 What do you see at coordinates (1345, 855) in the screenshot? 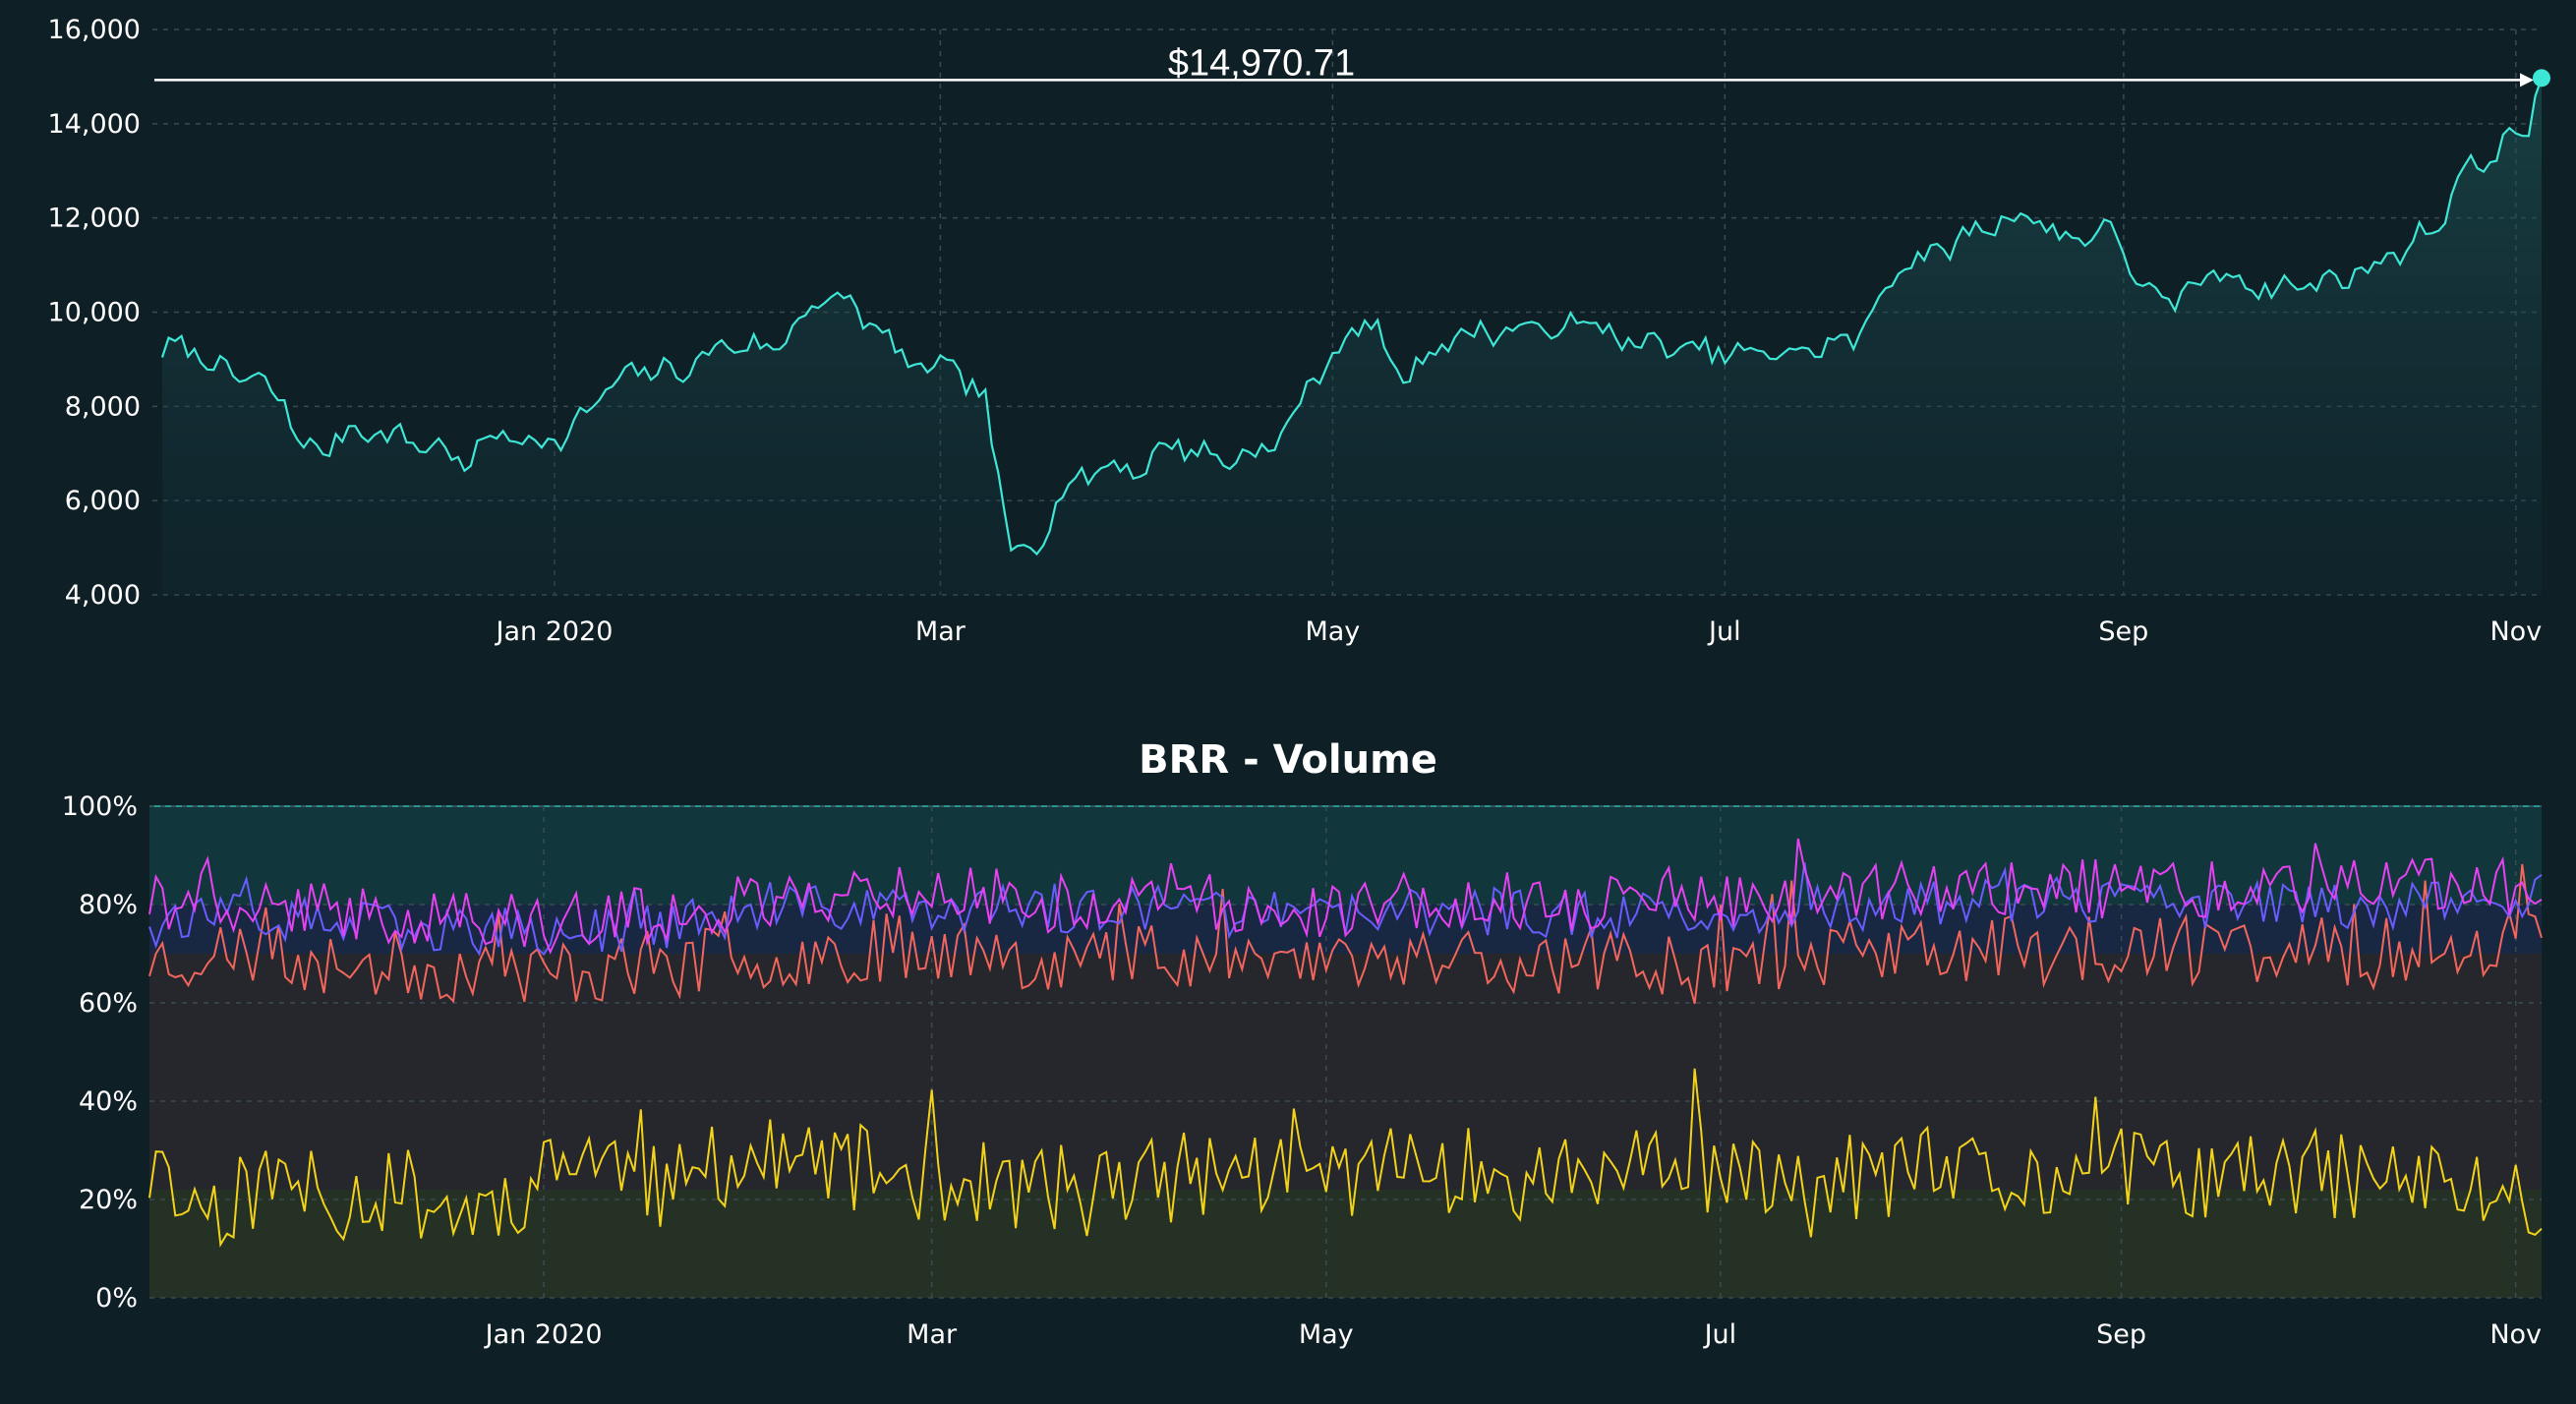
I see `band-top` at bounding box center [1345, 855].